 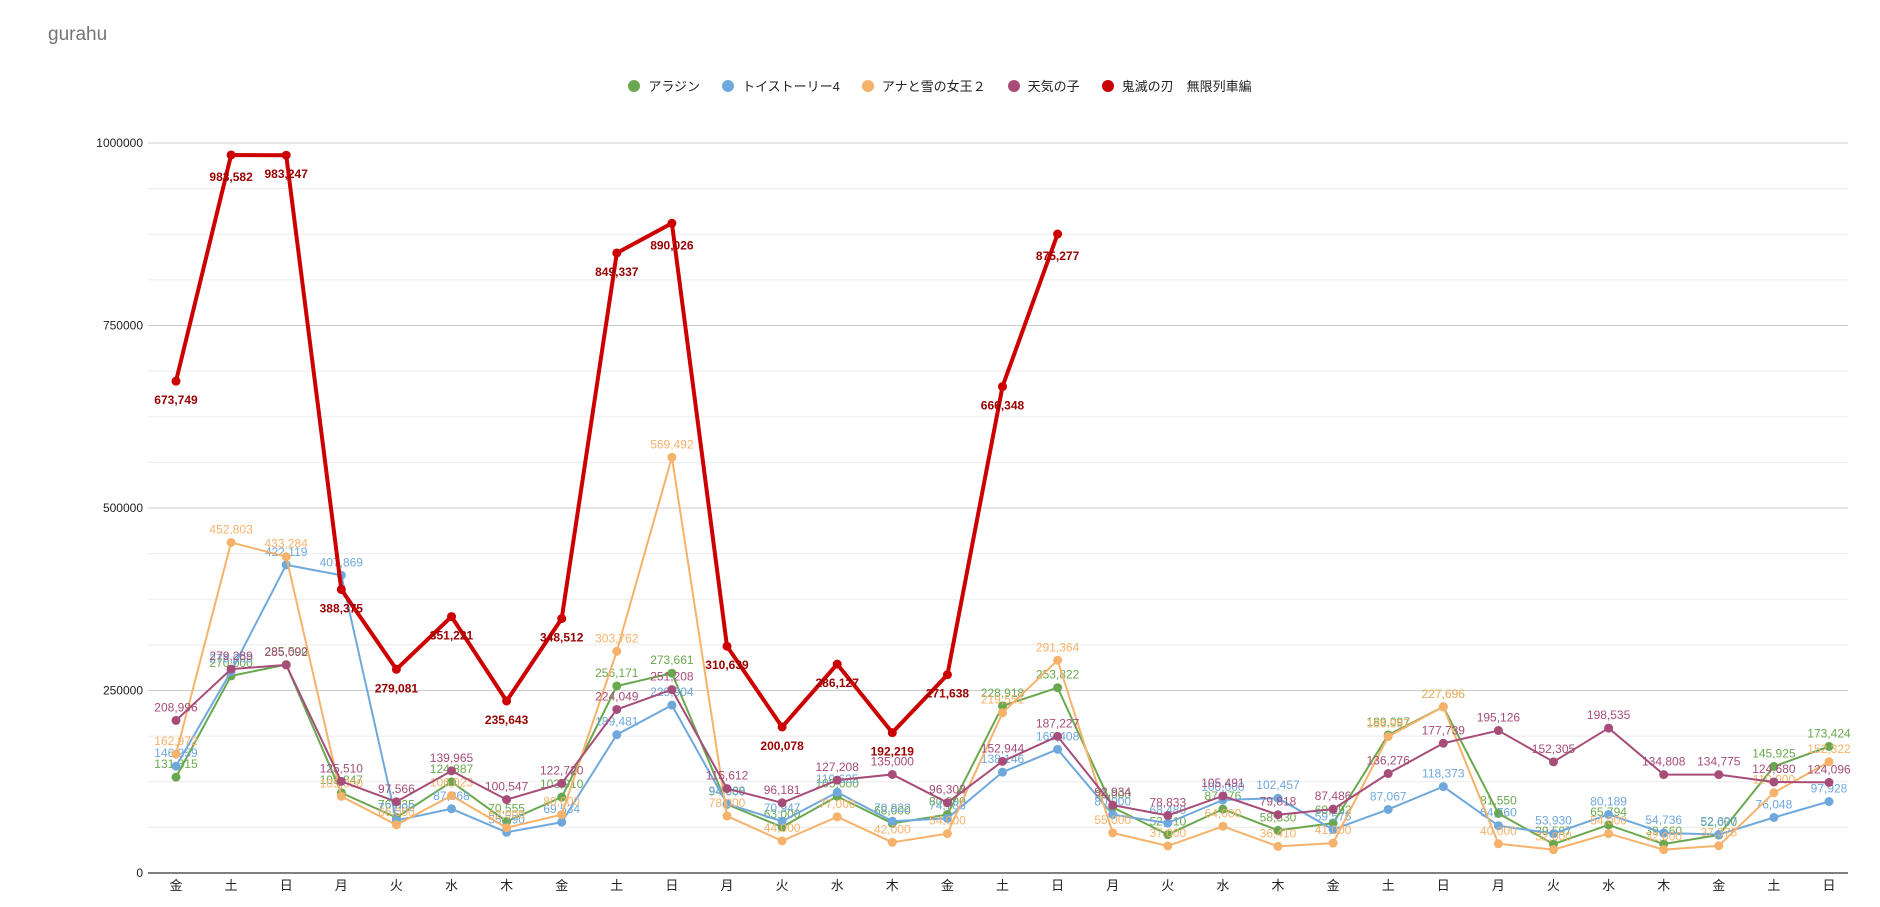 I want to click on chart-title: gurahu, so click(x=78, y=34).